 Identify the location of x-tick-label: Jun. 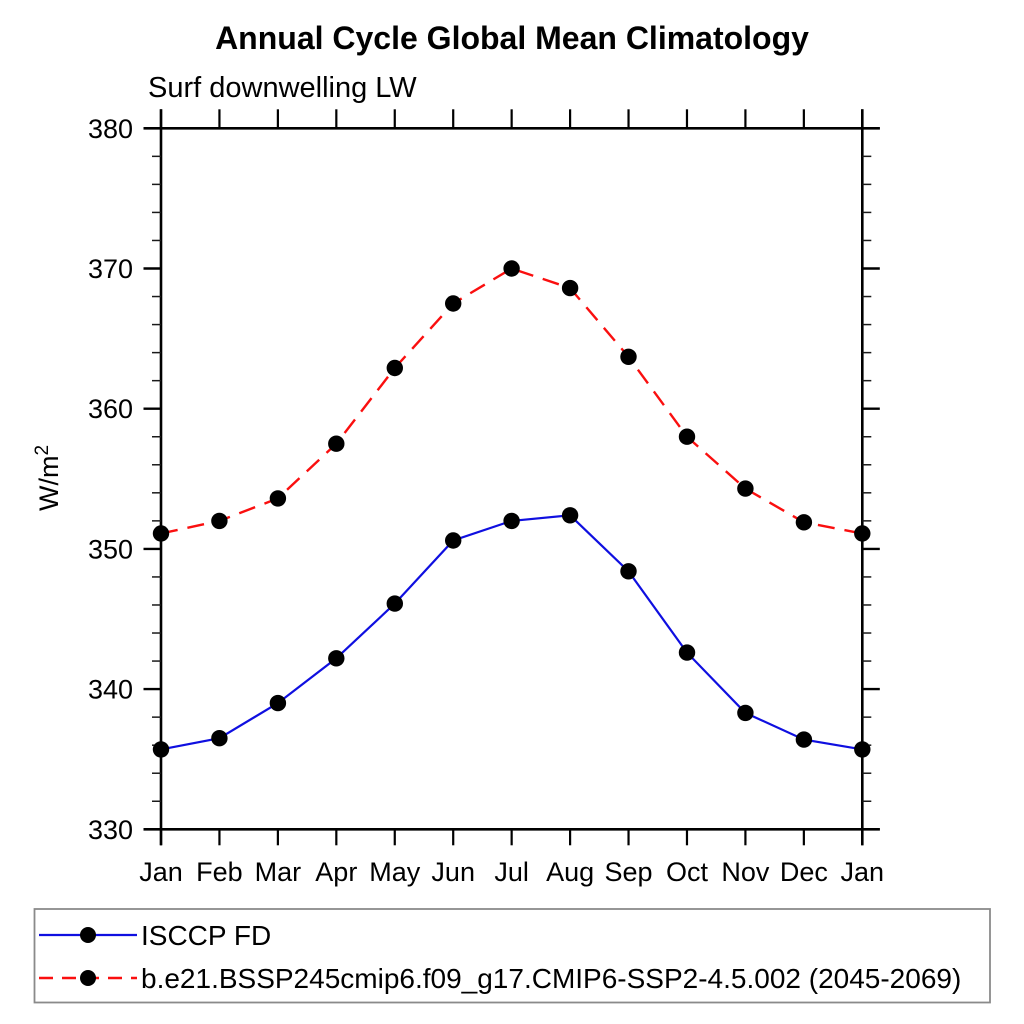
(453, 872).